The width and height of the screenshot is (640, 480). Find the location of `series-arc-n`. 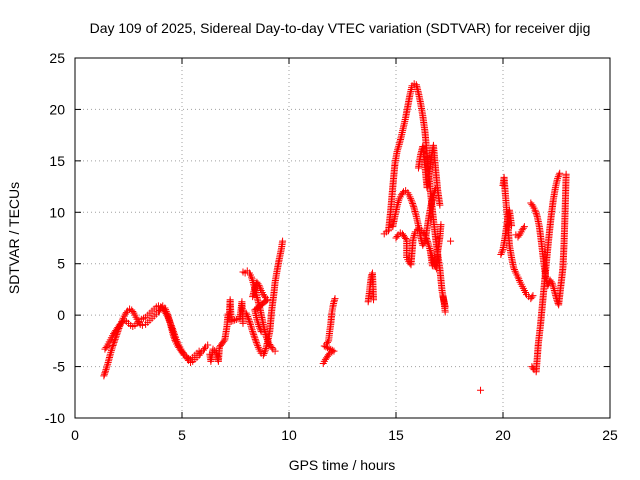

series-arc-n is located at coordinates (538, 272).